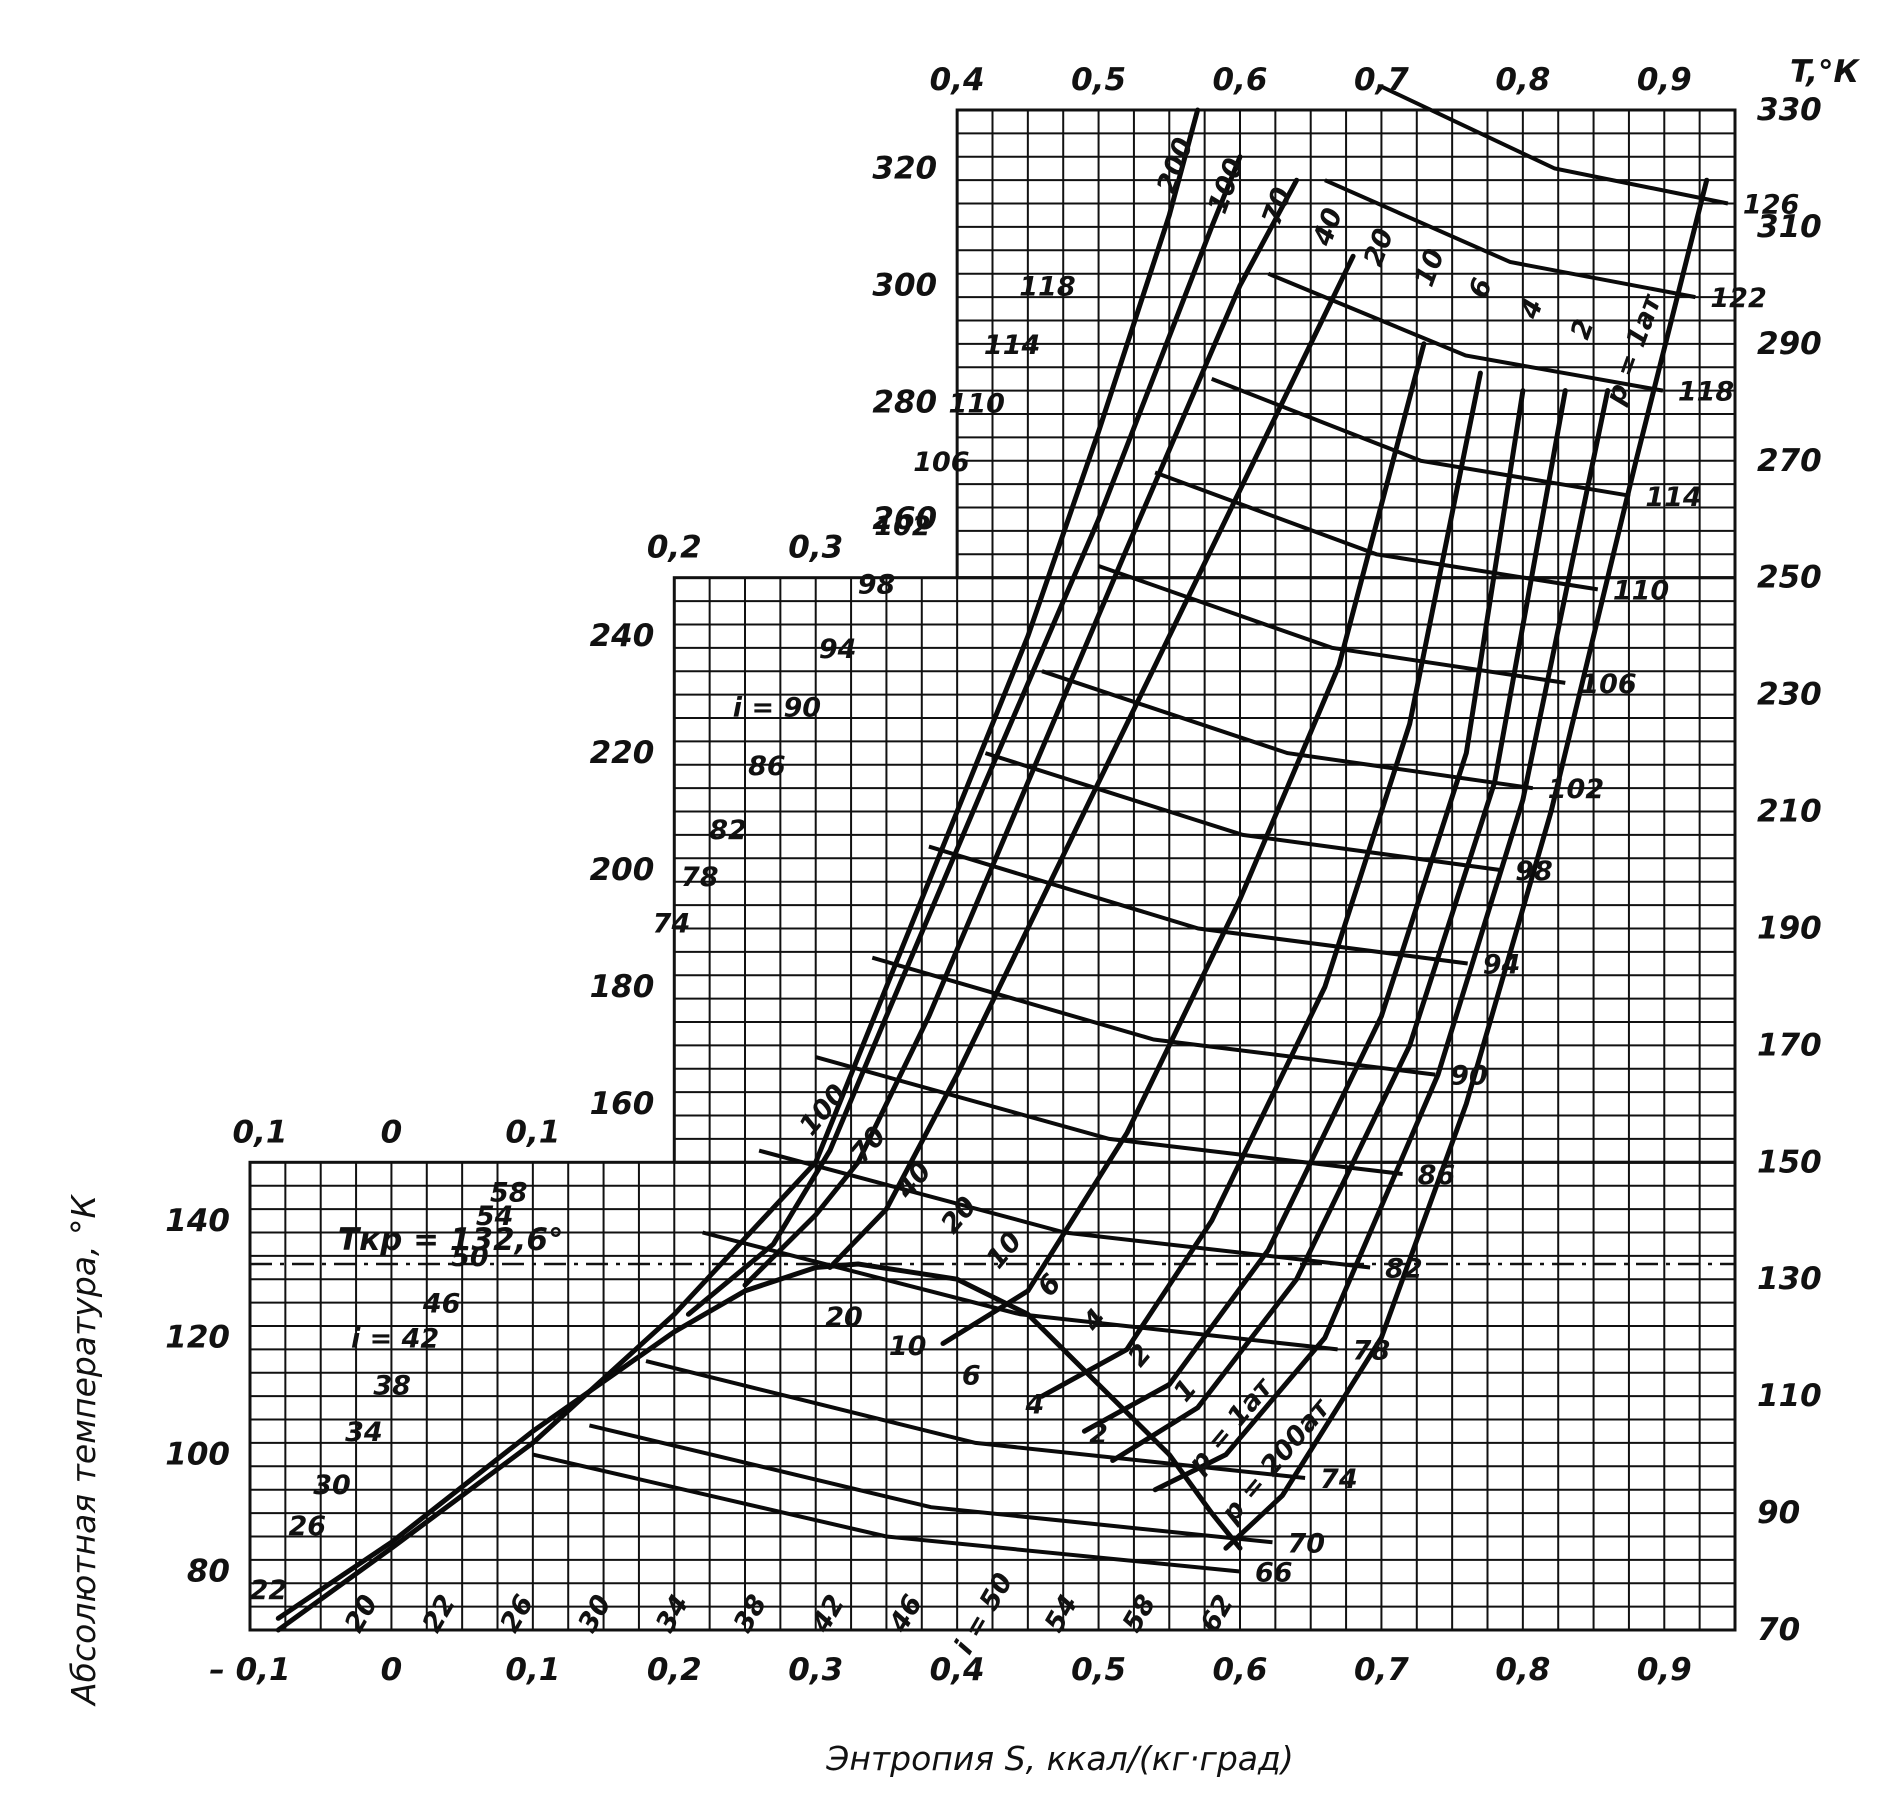 The width and height of the screenshot is (1893, 1819). I want to click on enthalpy-label-right: 86, so click(1437, 1175).